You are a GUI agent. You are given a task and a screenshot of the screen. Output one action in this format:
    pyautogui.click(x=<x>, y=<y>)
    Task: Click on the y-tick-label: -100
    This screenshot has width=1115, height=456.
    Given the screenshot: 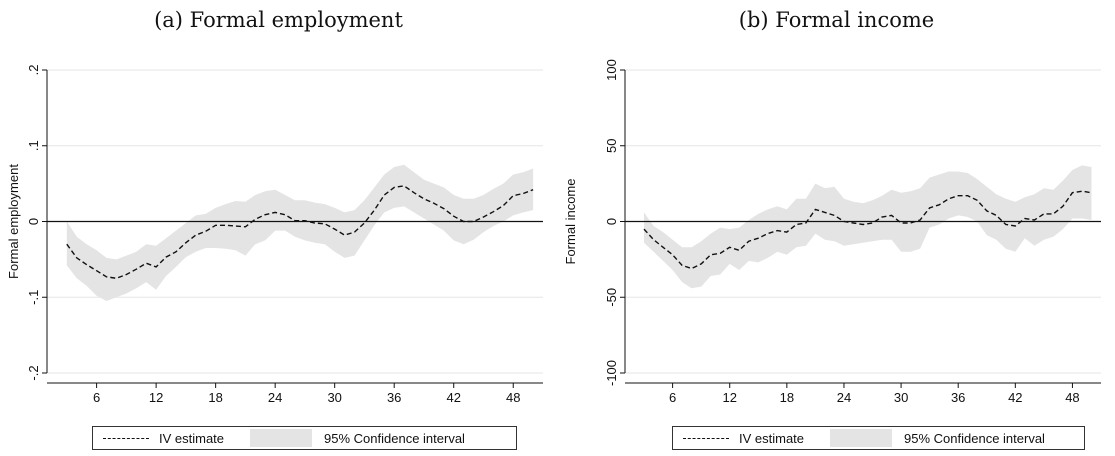 What is the action you would take?
    pyautogui.click(x=611, y=373)
    